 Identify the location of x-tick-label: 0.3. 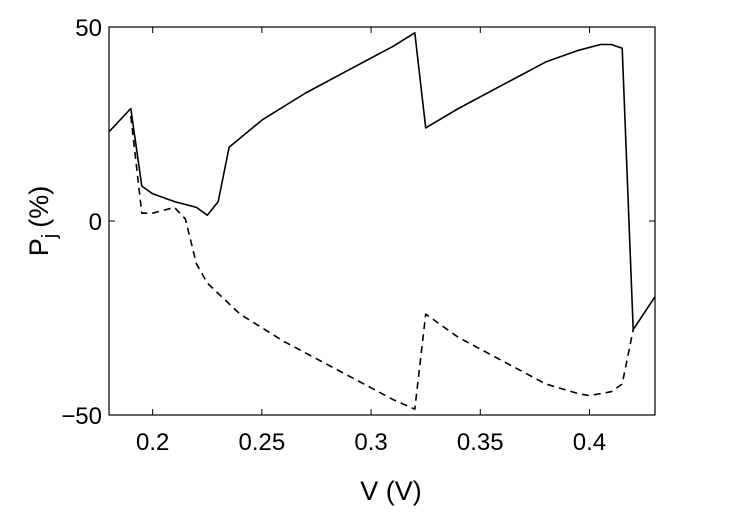
(370, 442).